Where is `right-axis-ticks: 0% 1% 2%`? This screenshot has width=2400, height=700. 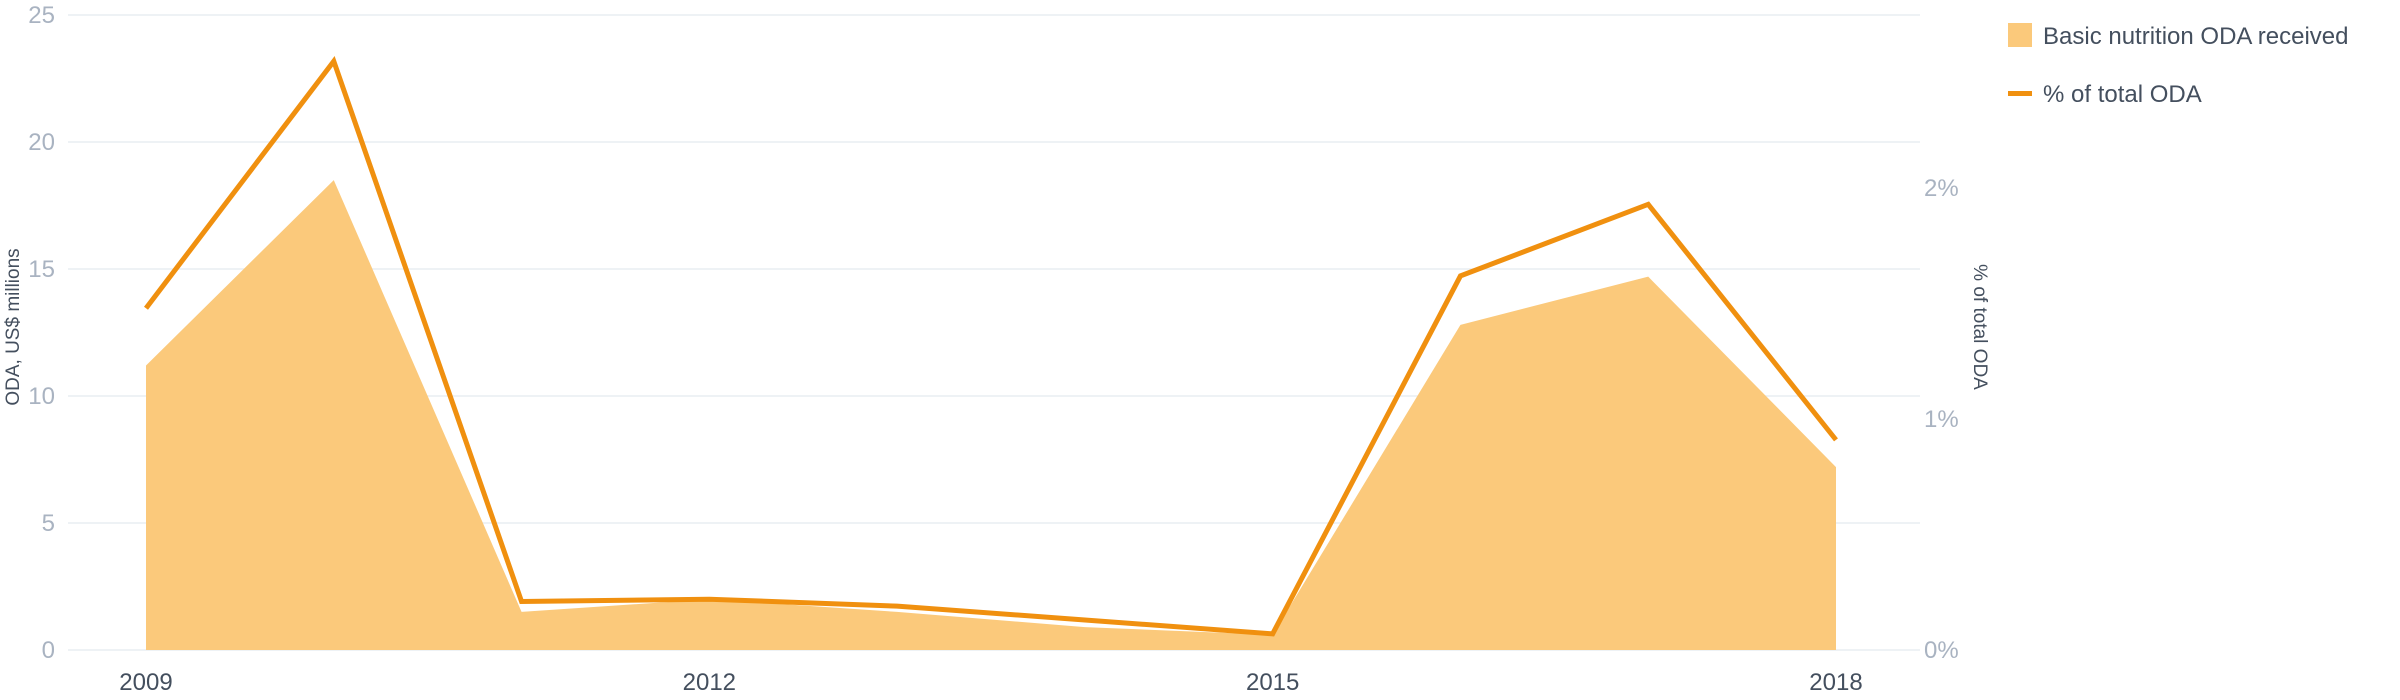 right-axis-ticks: 0% 1% 2% is located at coordinates (1941, 419).